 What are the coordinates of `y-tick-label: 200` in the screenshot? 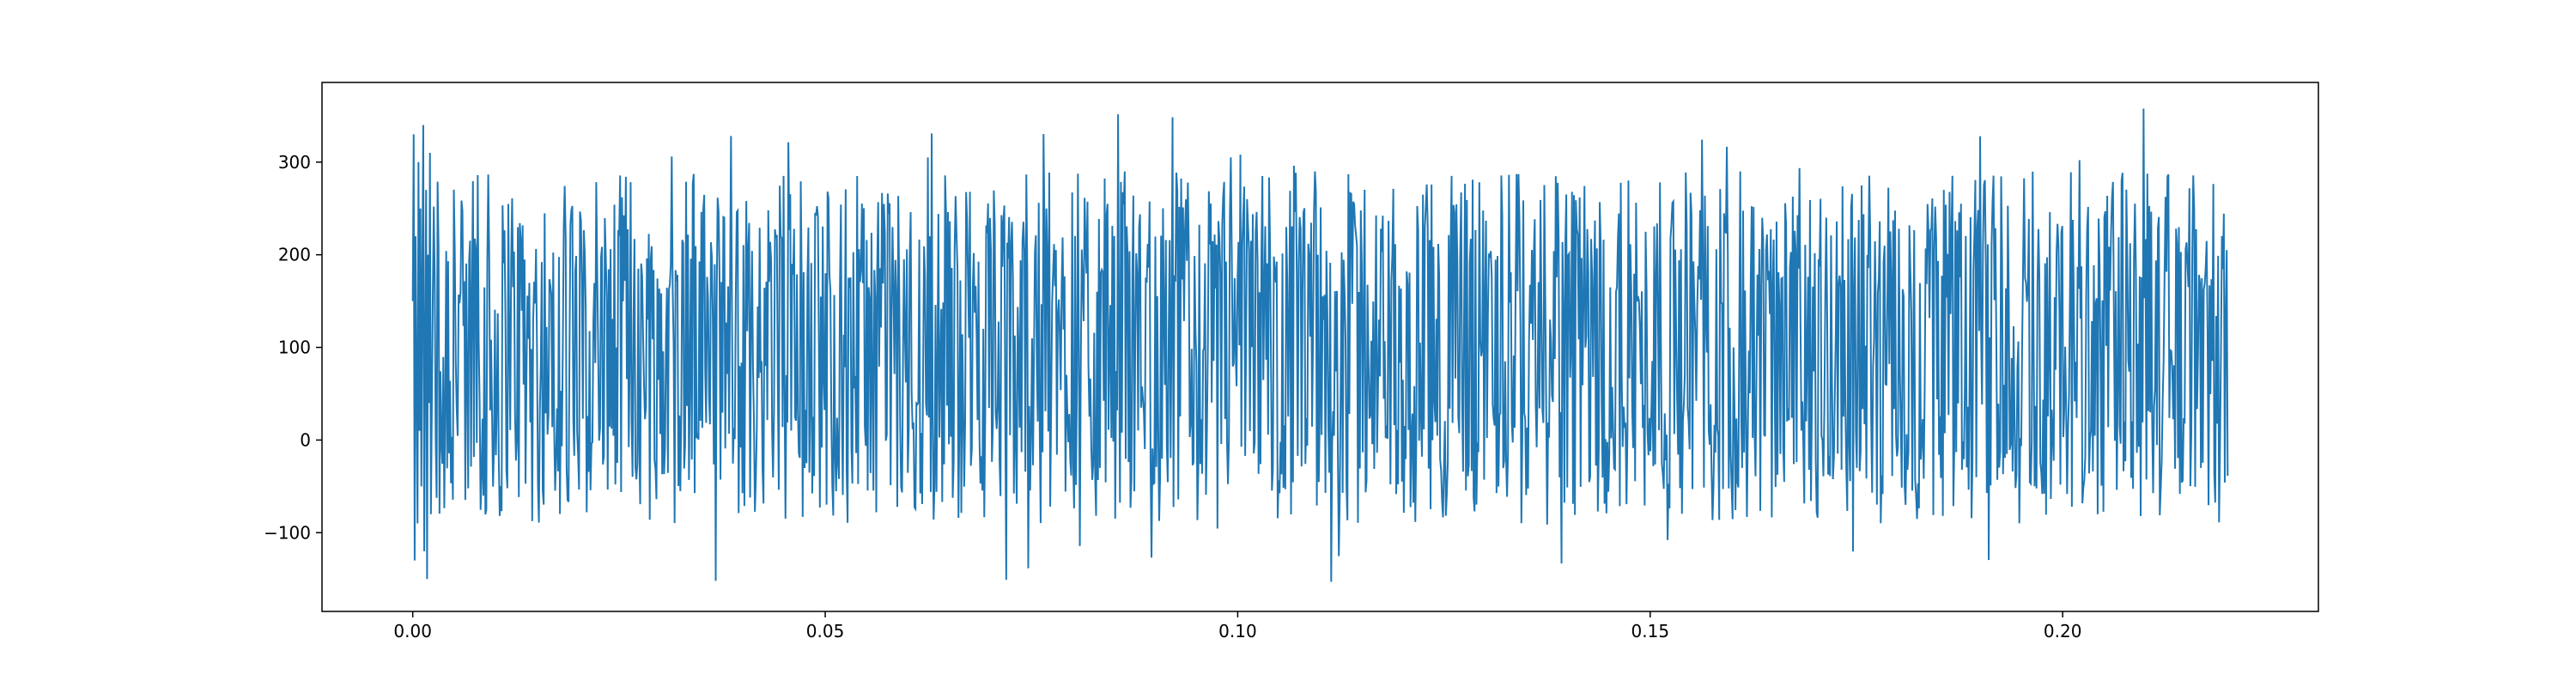 It's located at (294, 255).